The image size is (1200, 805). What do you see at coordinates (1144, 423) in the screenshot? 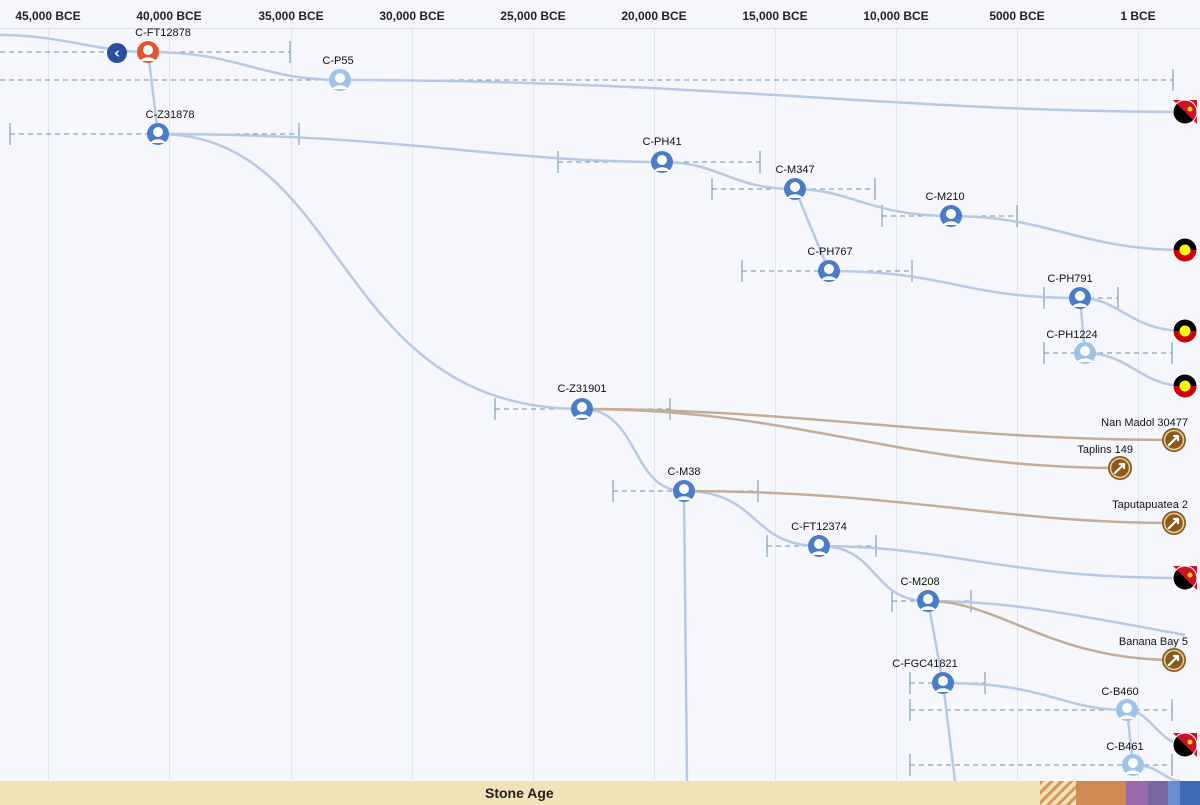
I see `sample-label: Nan Madol 30477` at bounding box center [1144, 423].